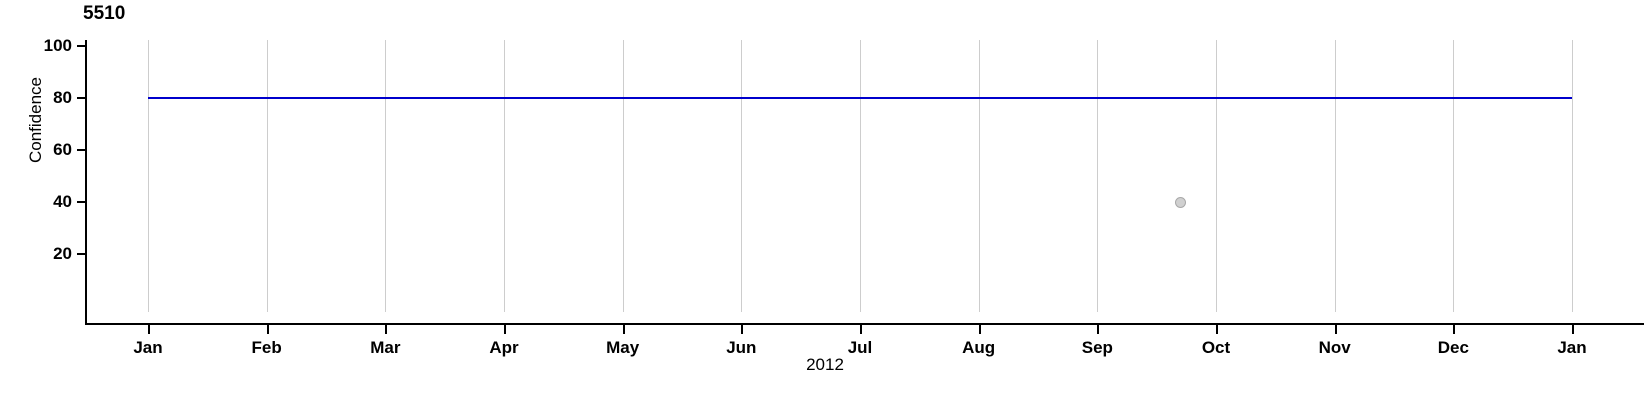 Image resolution: width=1650 pixels, height=400 pixels. What do you see at coordinates (62, 253) in the screenshot?
I see `y-tick-label-20: 20` at bounding box center [62, 253].